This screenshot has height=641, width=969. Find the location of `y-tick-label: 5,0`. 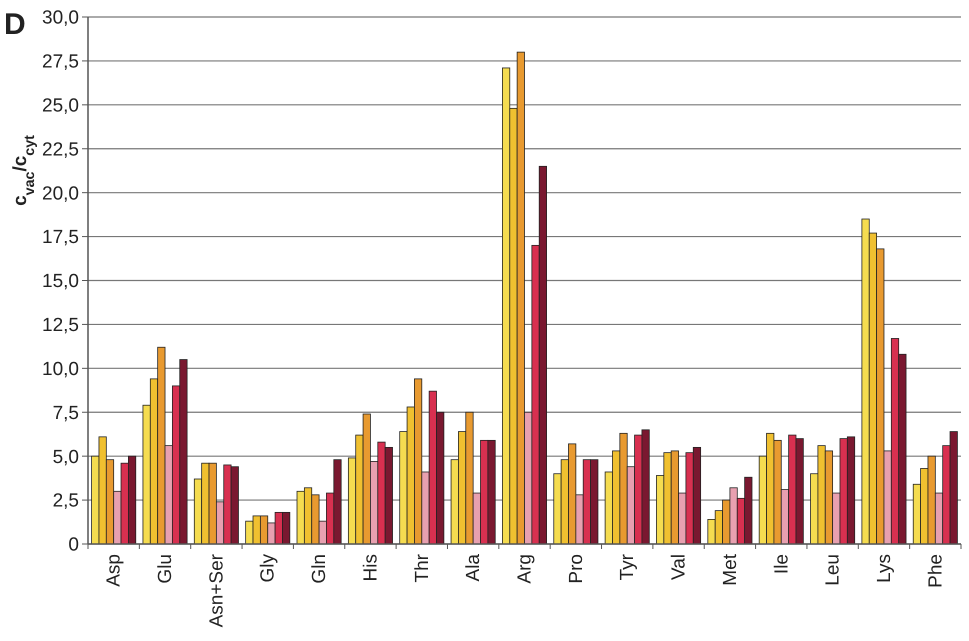

y-tick-label: 5,0 is located at coordinates (65, 457).